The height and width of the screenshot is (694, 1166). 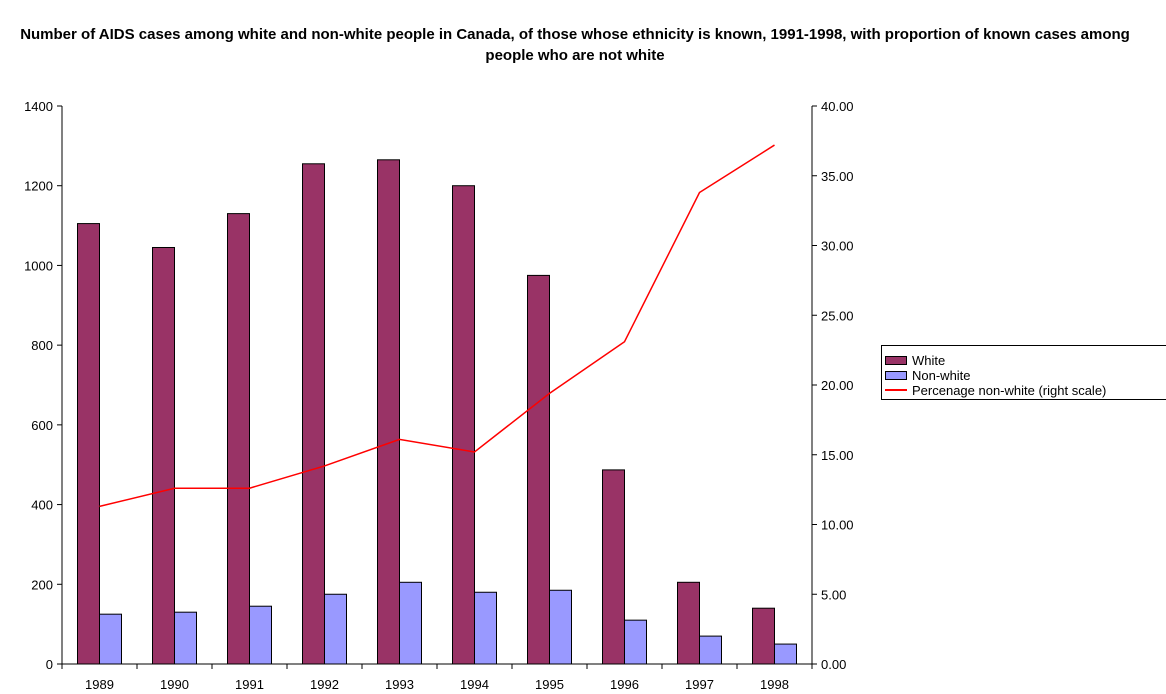 What do you see at coordinates (42, 425) in the screenshot?
I see `y-left-tick-label: 600` at bounding box center [42, 425].